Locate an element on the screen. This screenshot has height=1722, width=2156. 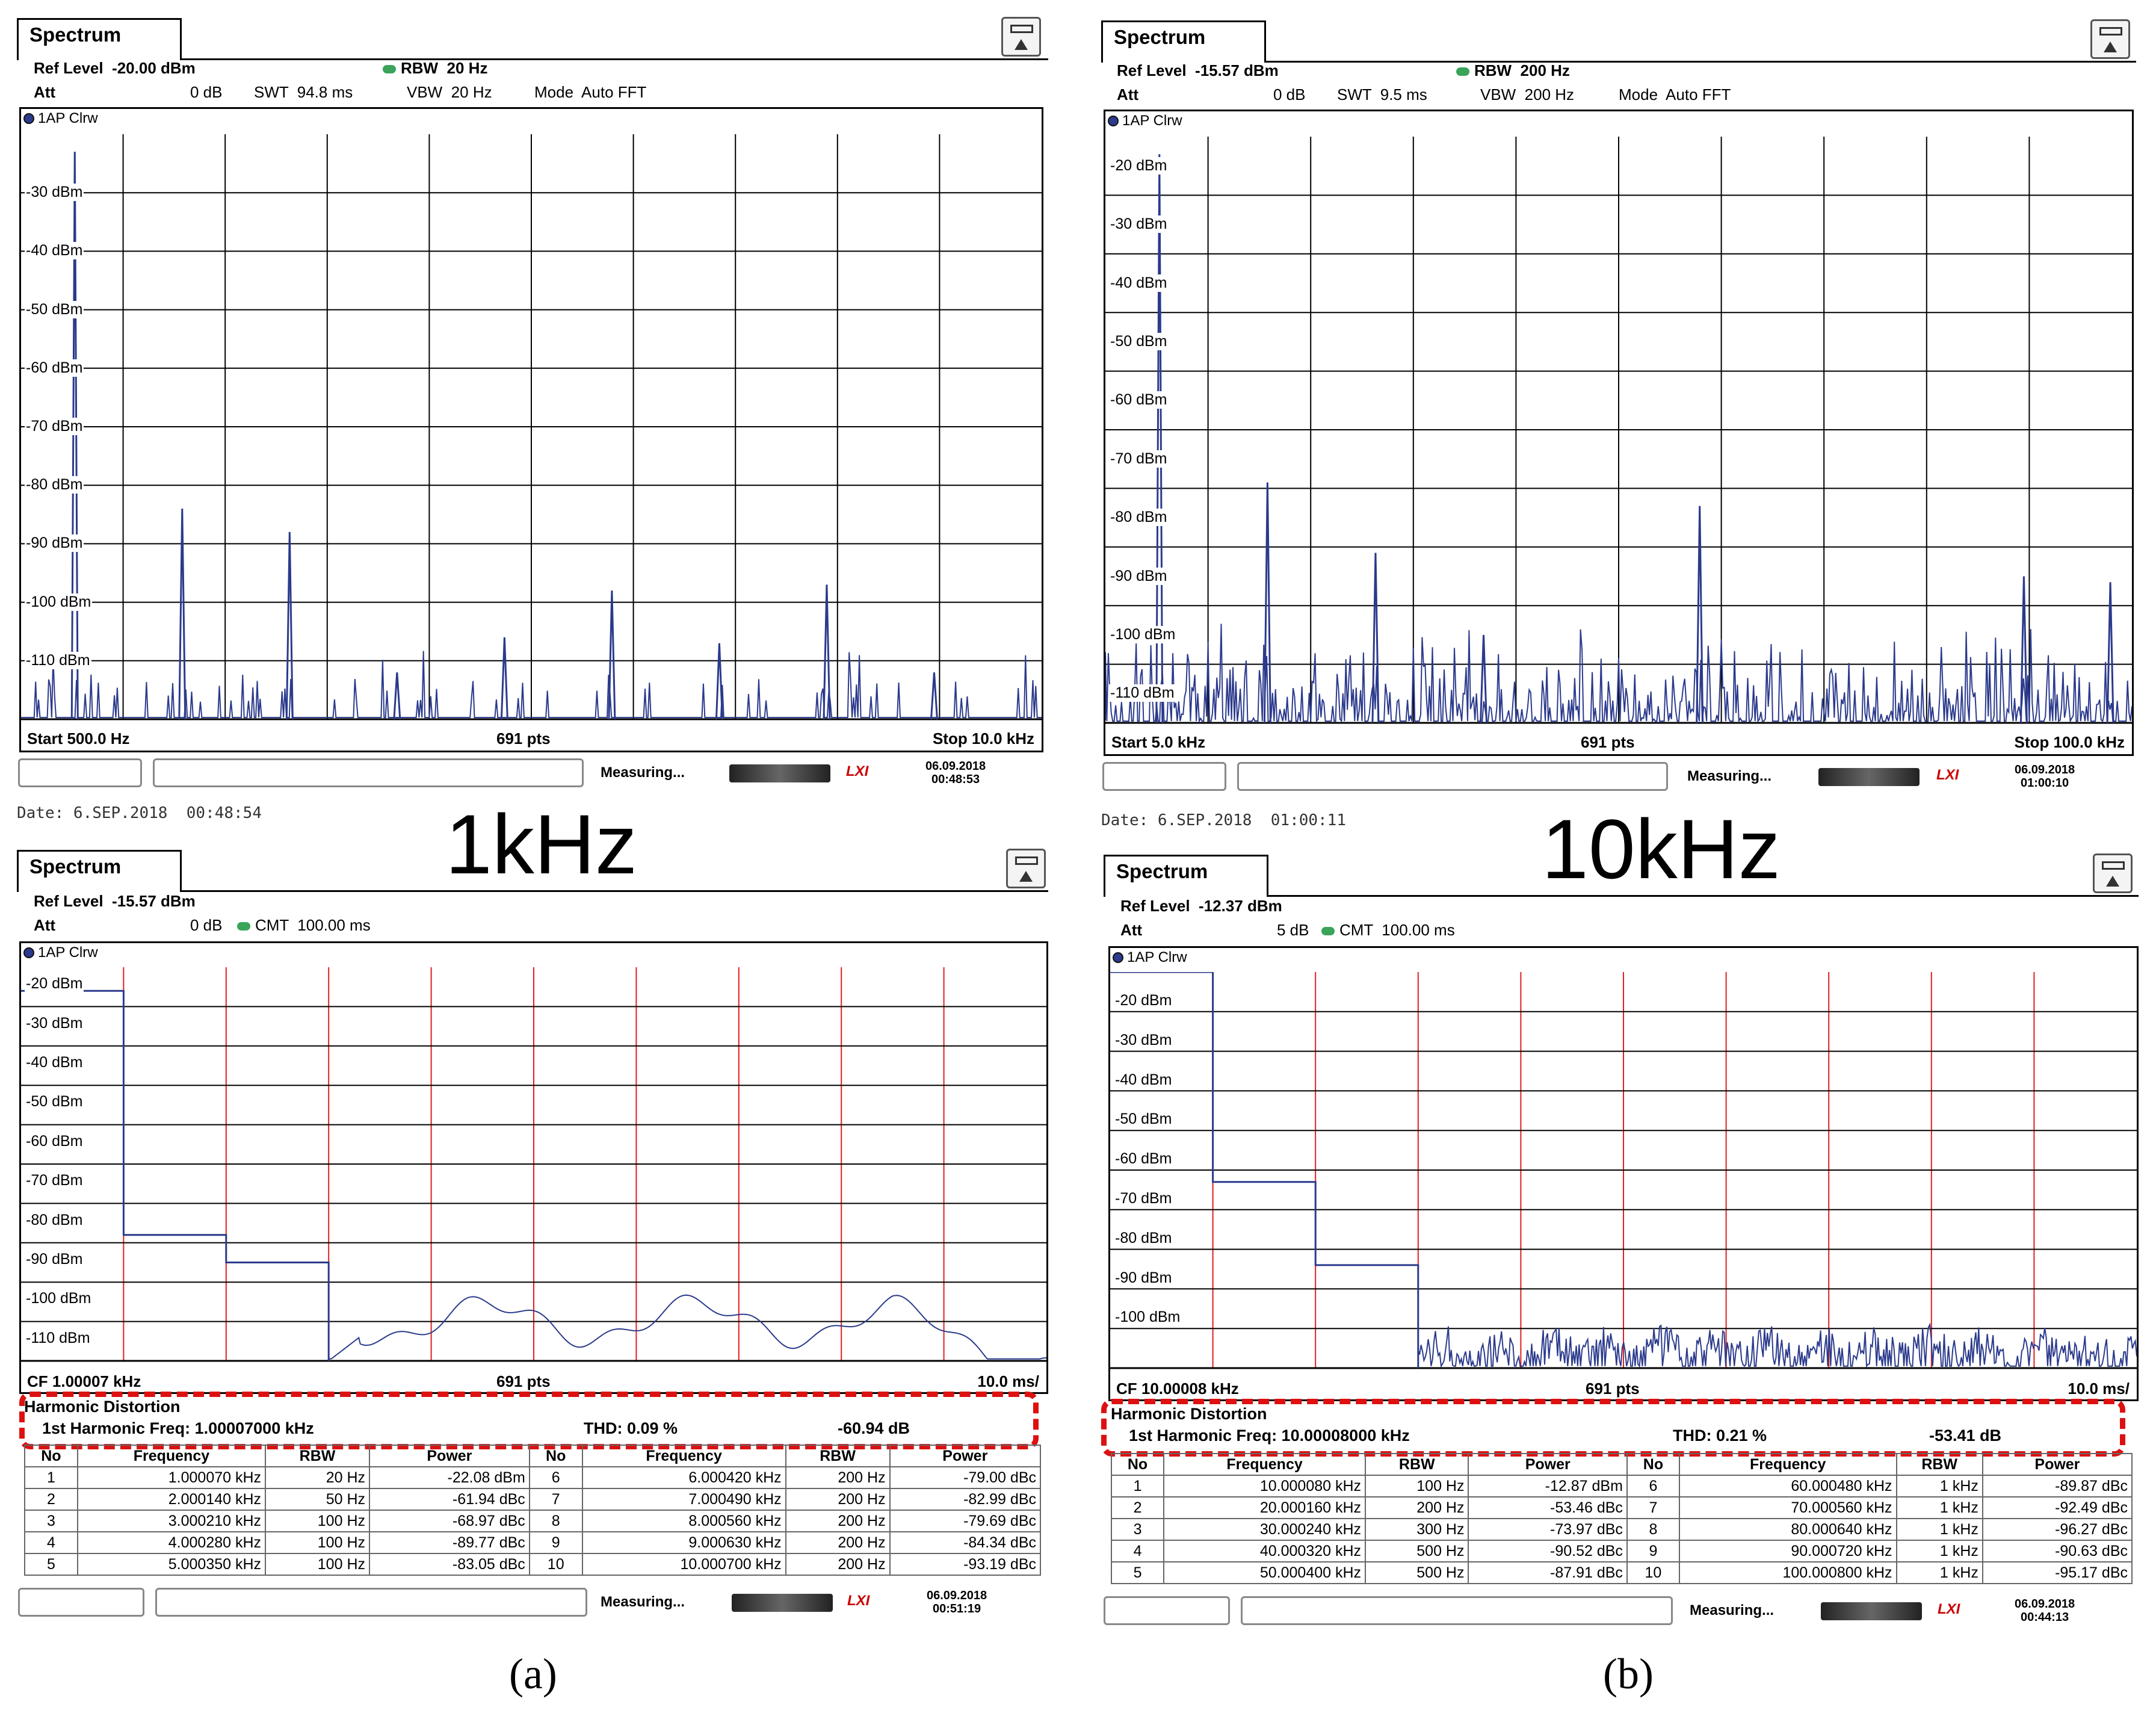
table-cell: 10.000080 kHz is located at coordinates (1265, 1486).